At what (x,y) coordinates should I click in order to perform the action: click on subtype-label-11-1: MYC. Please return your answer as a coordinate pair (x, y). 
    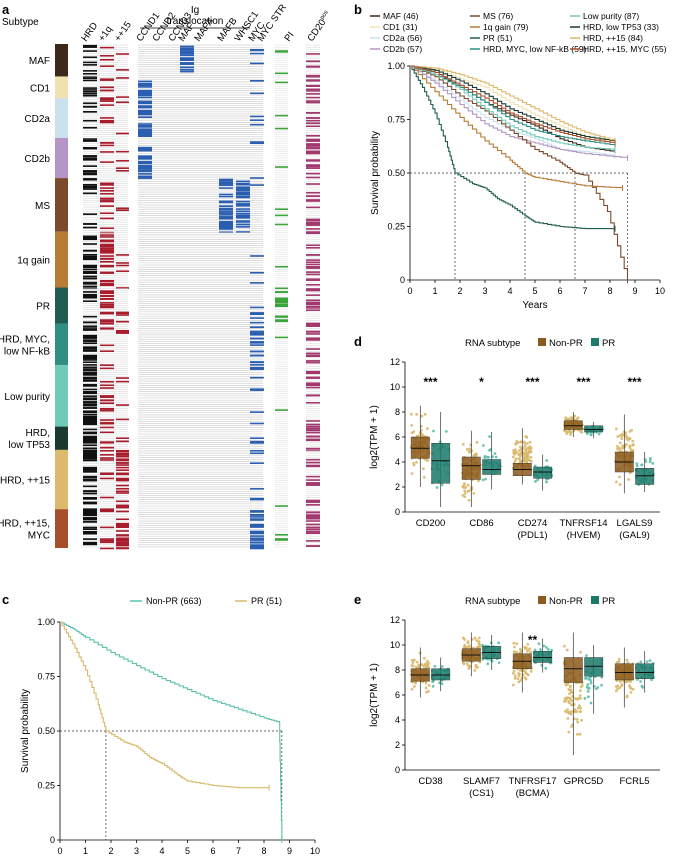
    Looking at the image, I should click on (39, 536).